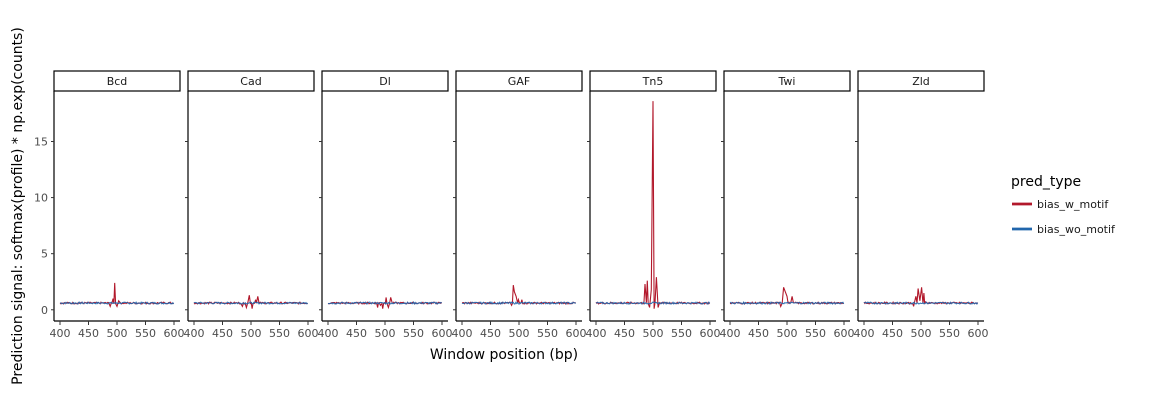  Describe the element at coordinates (44, 310) in the screenshot. I see `y-tick-label: 0` at that location.